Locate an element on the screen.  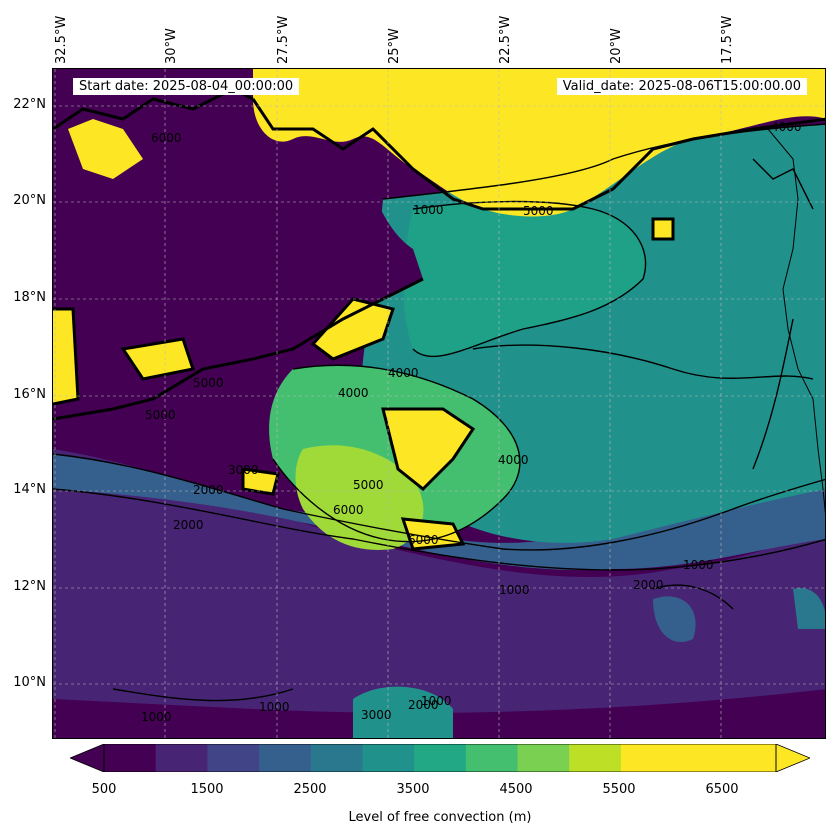
lat-label-10n: 10°N is located at coordinates (29, 682).